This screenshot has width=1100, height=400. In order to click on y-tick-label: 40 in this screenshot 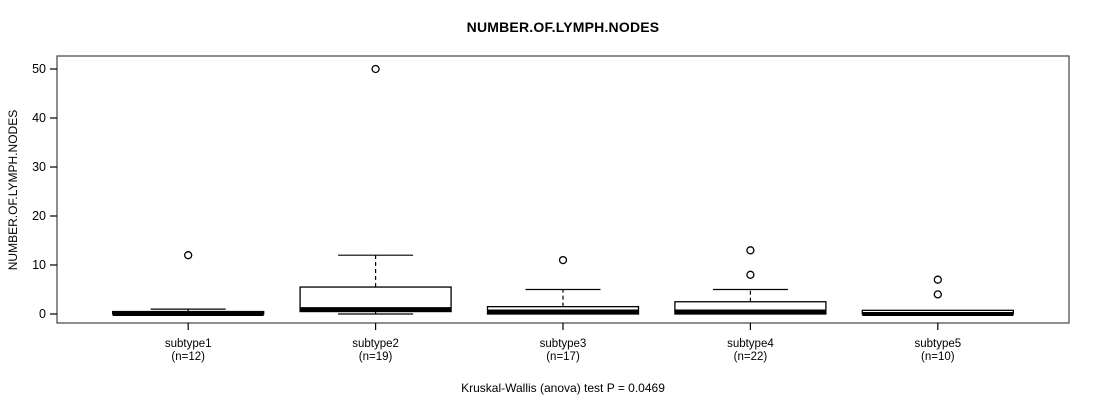, I will do `click(39, 118)`.